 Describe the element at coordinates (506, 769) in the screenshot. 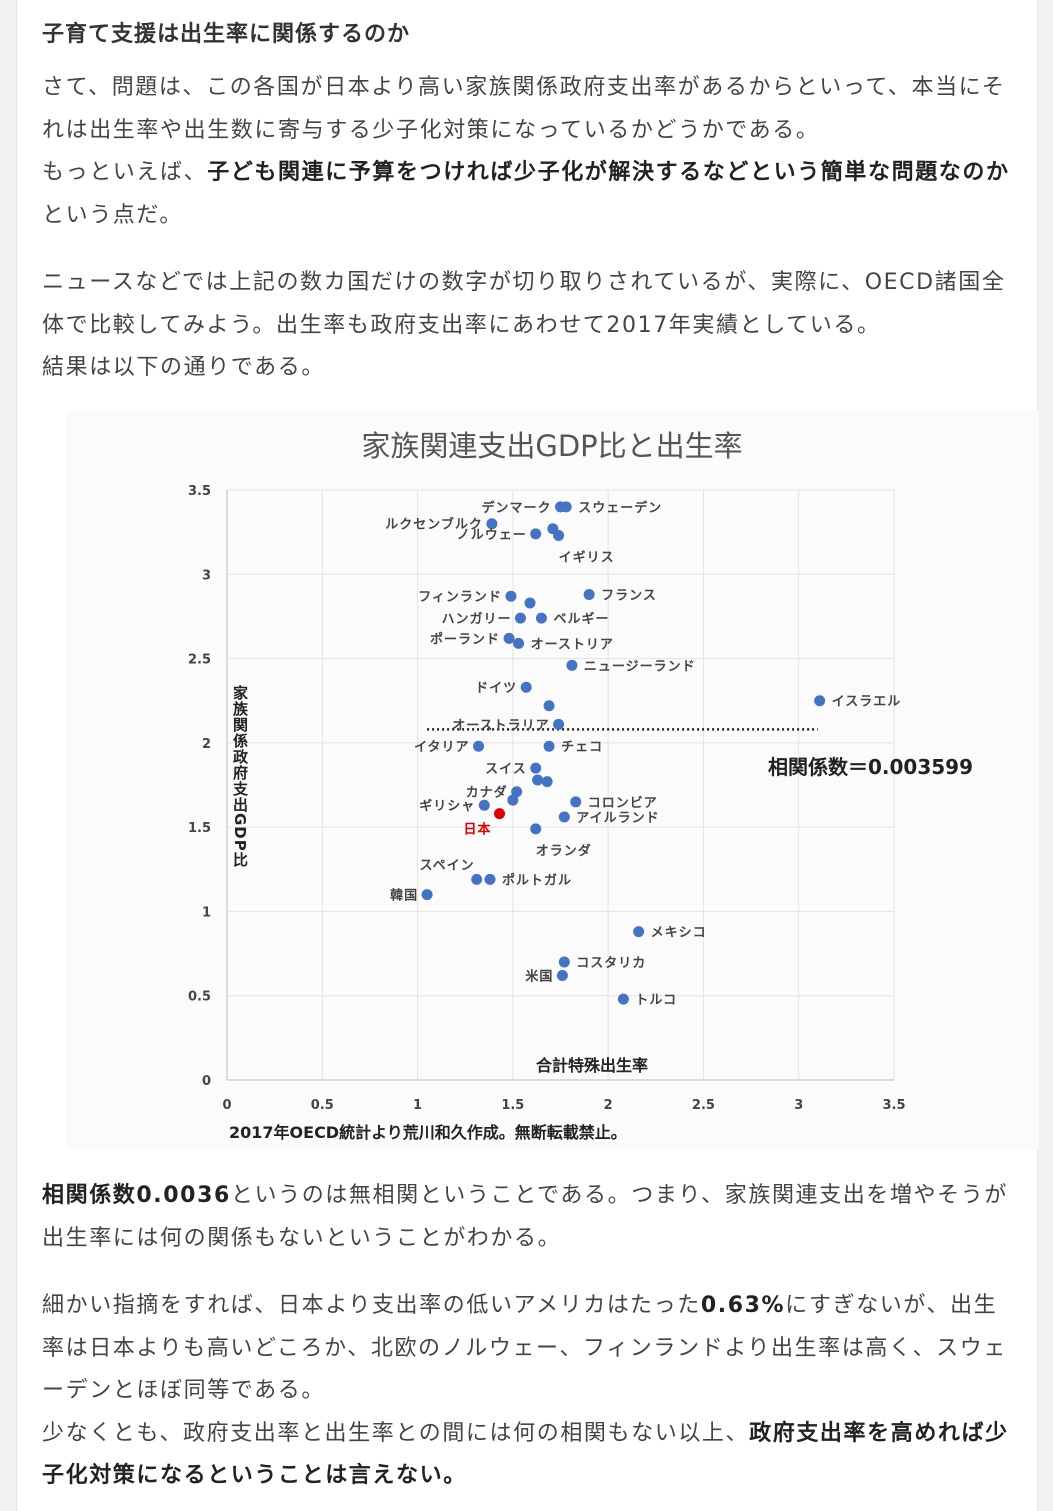

I see `data-label: スイス` at that location.